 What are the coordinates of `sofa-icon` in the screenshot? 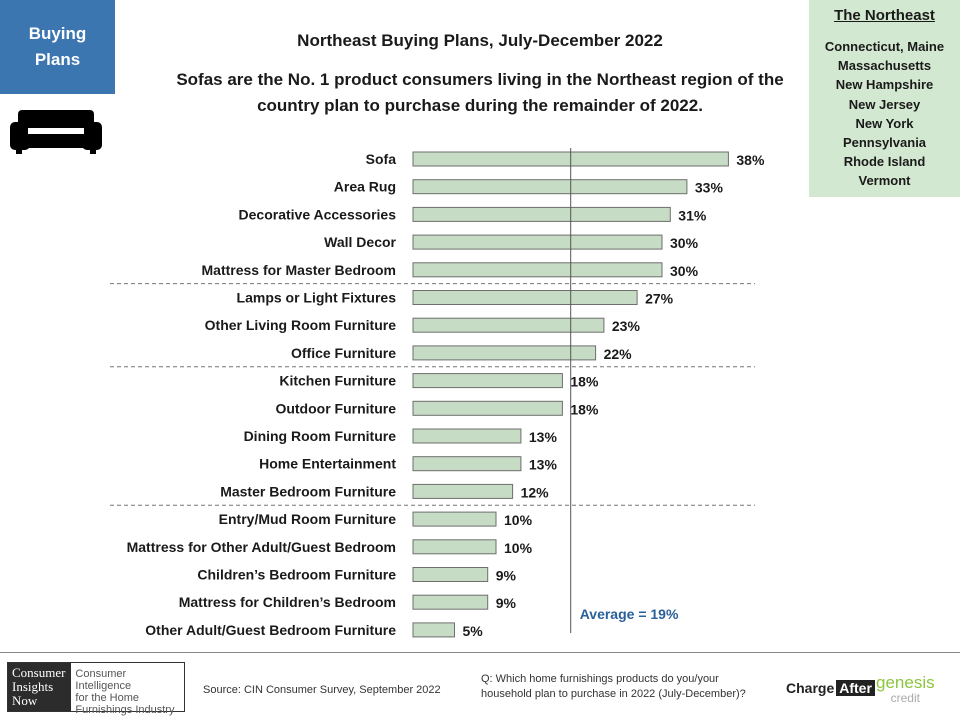 It's located at (56, 132).